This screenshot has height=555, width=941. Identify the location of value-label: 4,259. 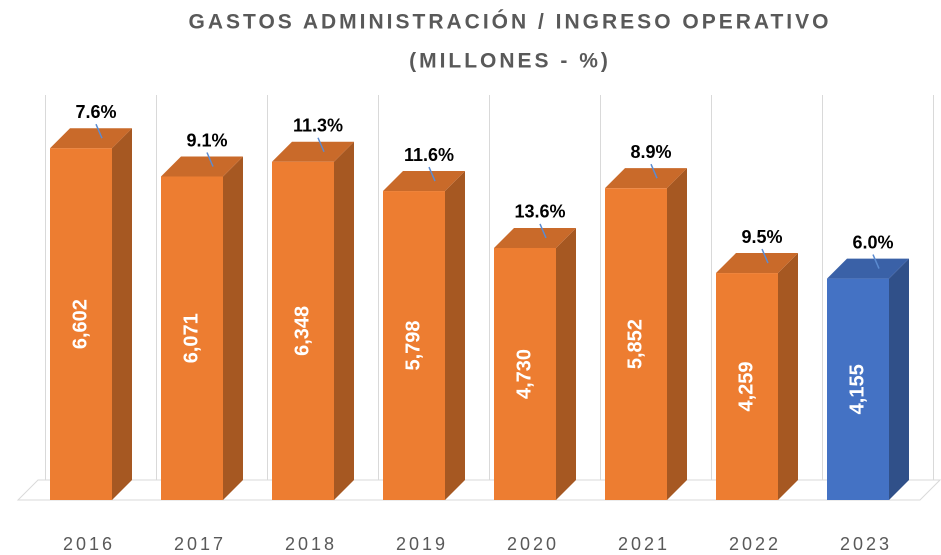
(746, 386).